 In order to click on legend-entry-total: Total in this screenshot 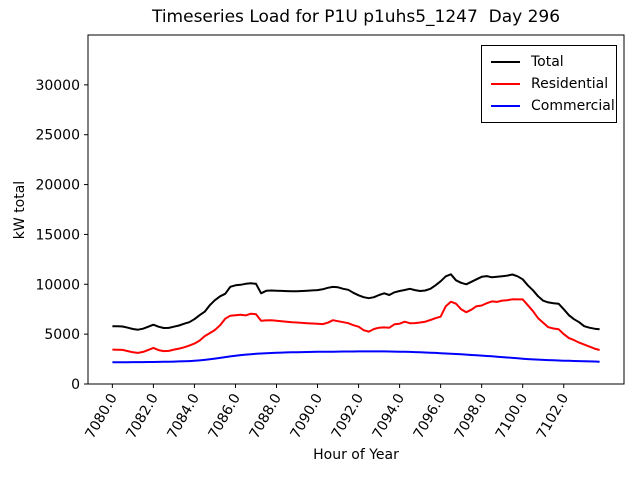, I will do `click(553, 62)`.